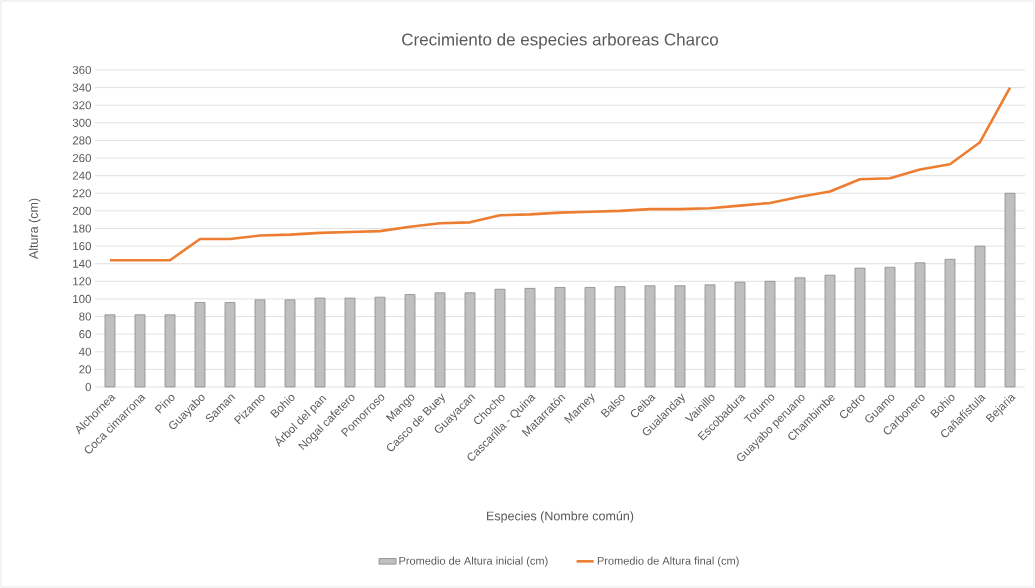  I want to click on y-tick-label: 20, so click(85, 369).